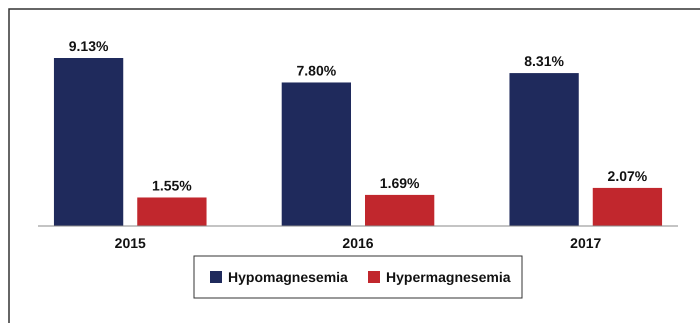 This screenshot has width=700, height=323. Describe the element at coordinates (400, 182) in the screenshot. I see `data-label: 1.69%` at that location.